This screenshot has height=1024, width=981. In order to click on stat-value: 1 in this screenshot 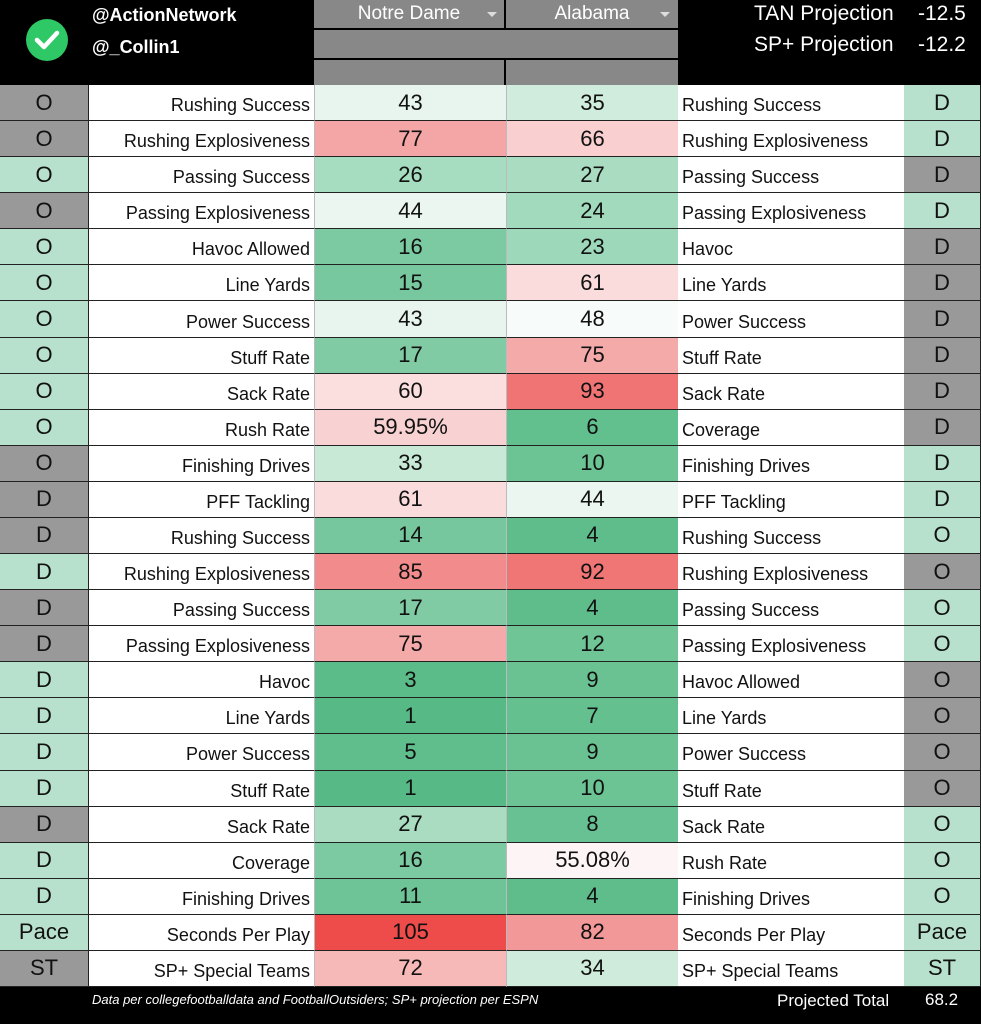, I will do `click(410, 716)`.